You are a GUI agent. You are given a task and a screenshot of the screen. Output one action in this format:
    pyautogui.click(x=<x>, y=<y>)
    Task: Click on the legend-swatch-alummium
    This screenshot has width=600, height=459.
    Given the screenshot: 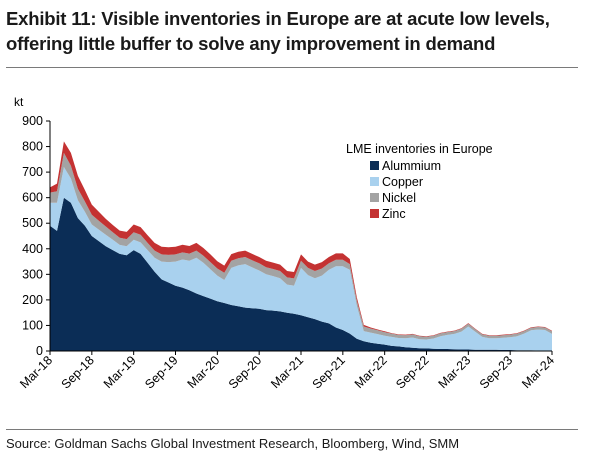 What is the action you would take?
    pyautogui.click(x=374, y=165)
    